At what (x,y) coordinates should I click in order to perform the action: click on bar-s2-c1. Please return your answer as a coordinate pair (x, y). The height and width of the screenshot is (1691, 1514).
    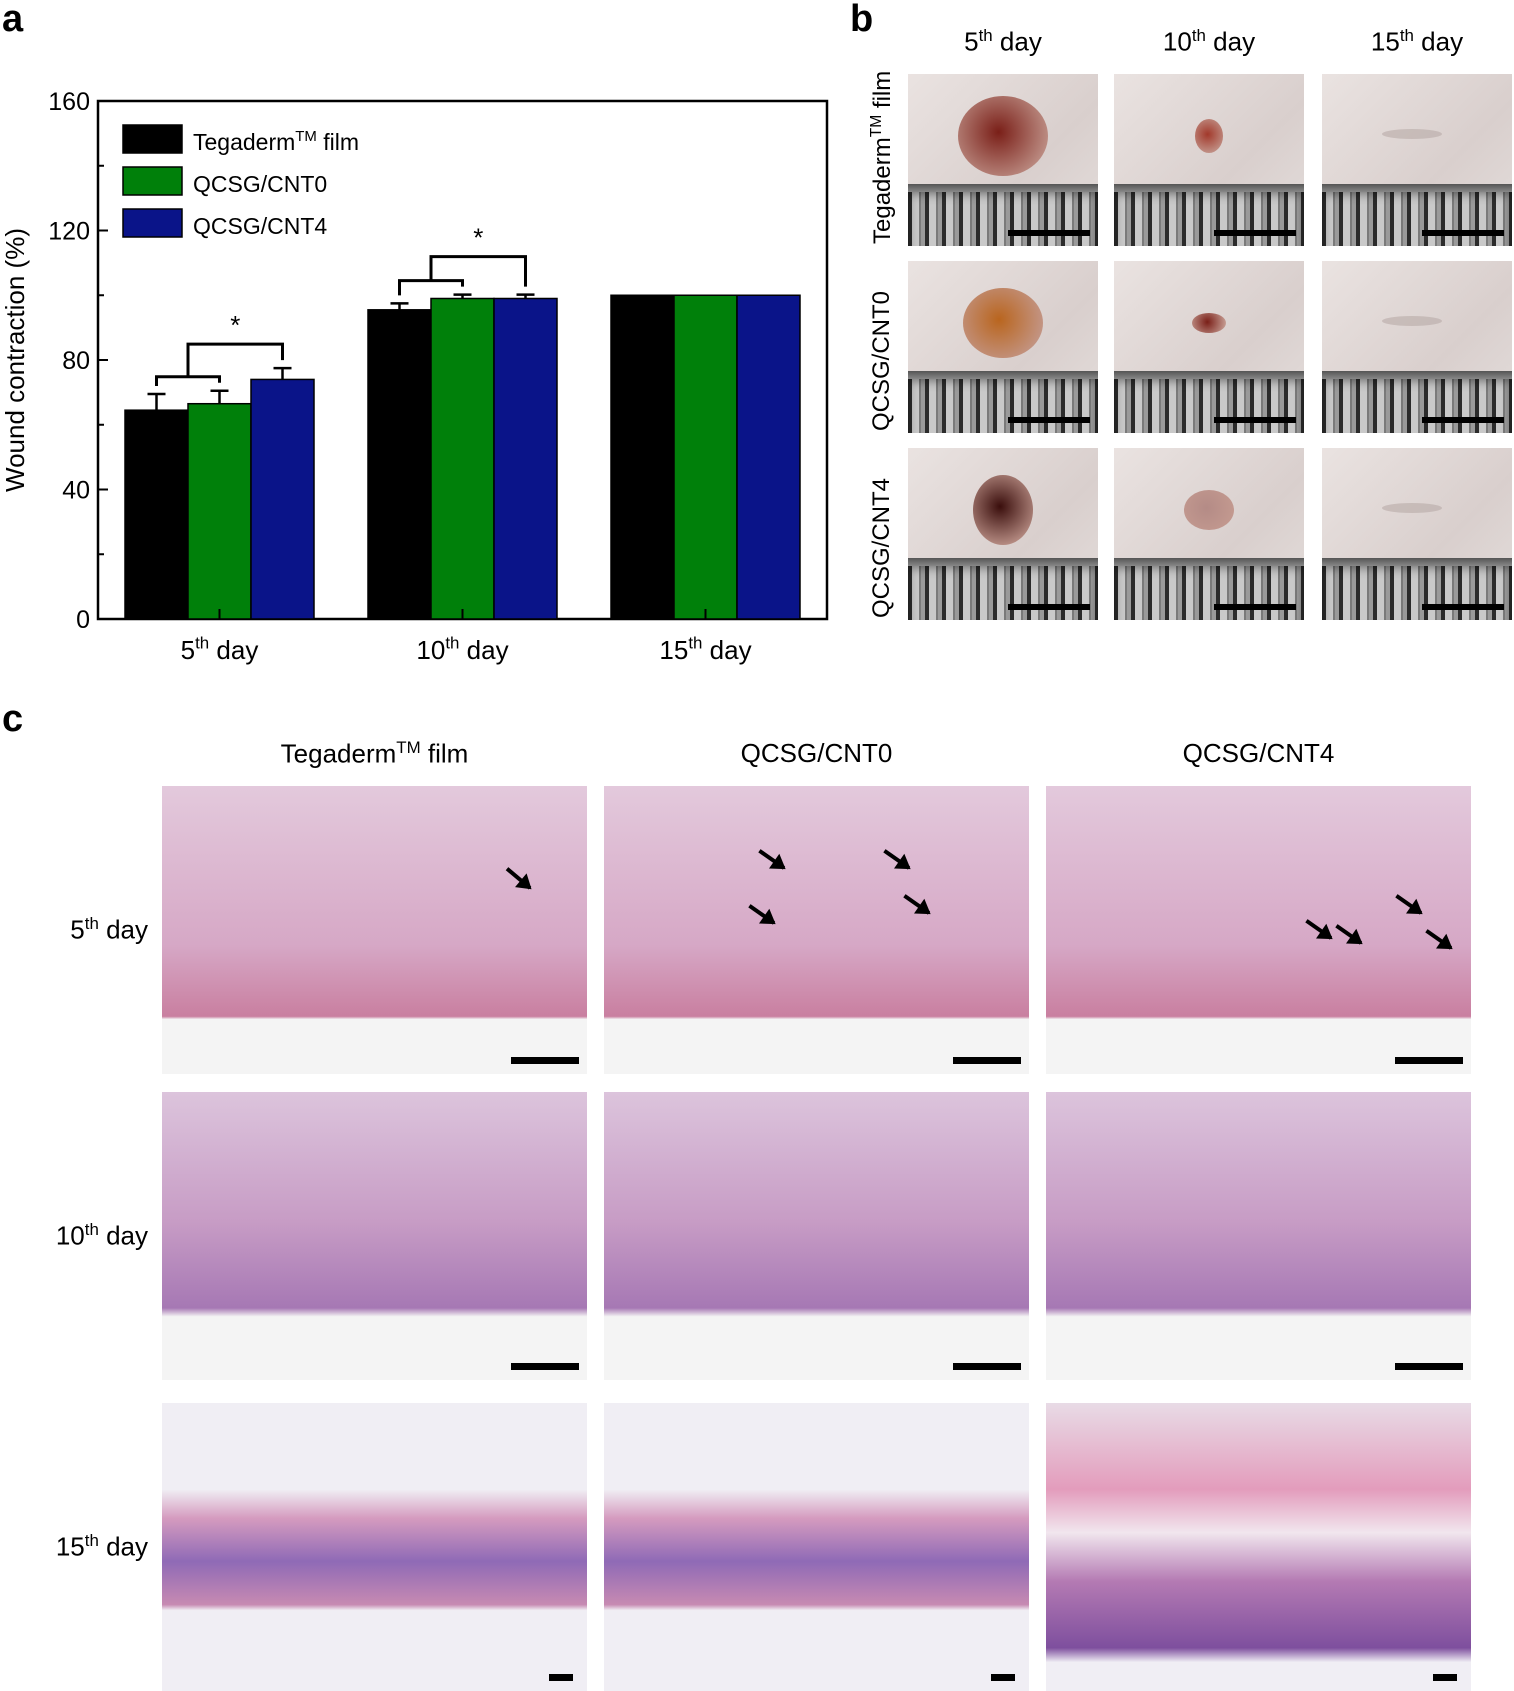
    Looking at the image, I should click on (525, 458).